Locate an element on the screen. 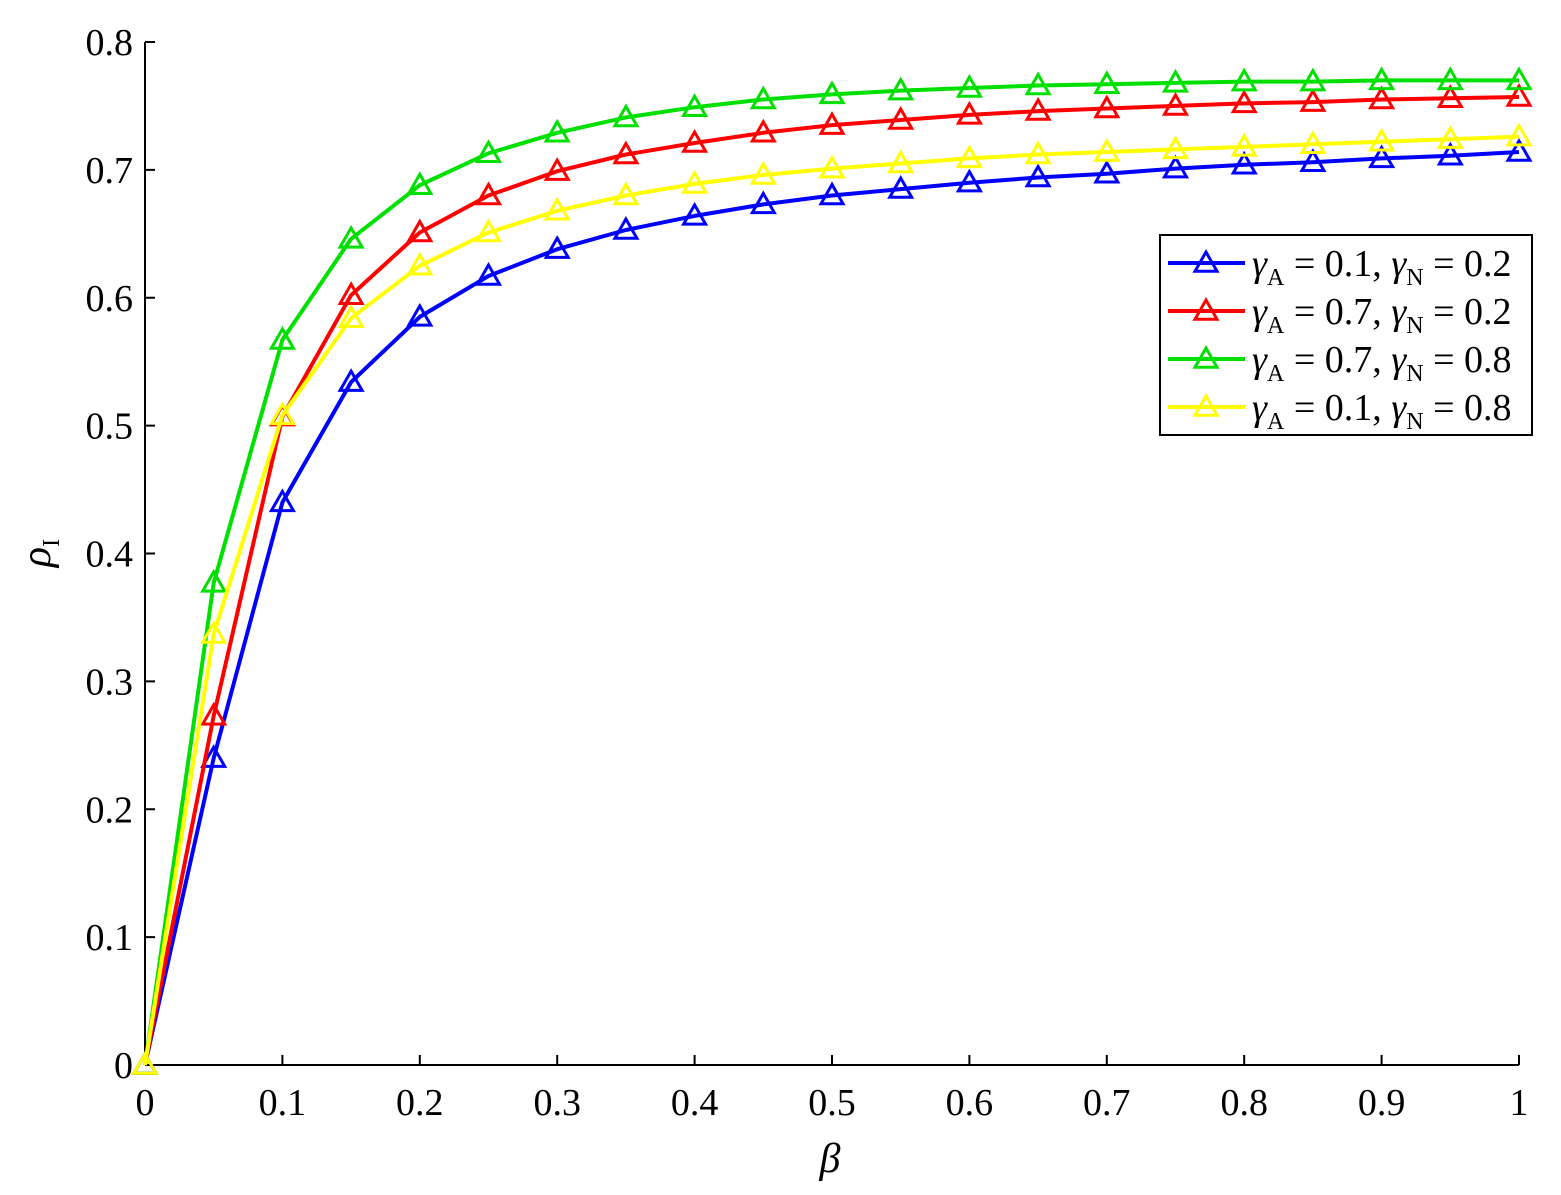 The height and width of the screenshot is (1195, 1561). x-tick-label: 0.3 is located at coordinates (557, 1103).